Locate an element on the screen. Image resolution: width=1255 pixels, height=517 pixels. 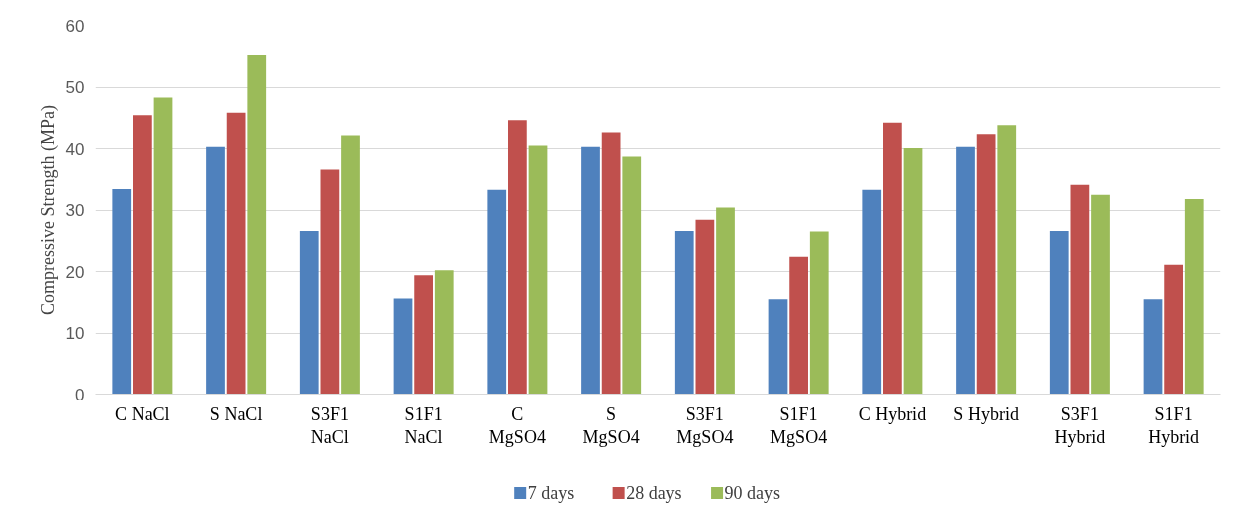
x-tick-label: S3F1 NaCl is located at coordinates (329, 425).